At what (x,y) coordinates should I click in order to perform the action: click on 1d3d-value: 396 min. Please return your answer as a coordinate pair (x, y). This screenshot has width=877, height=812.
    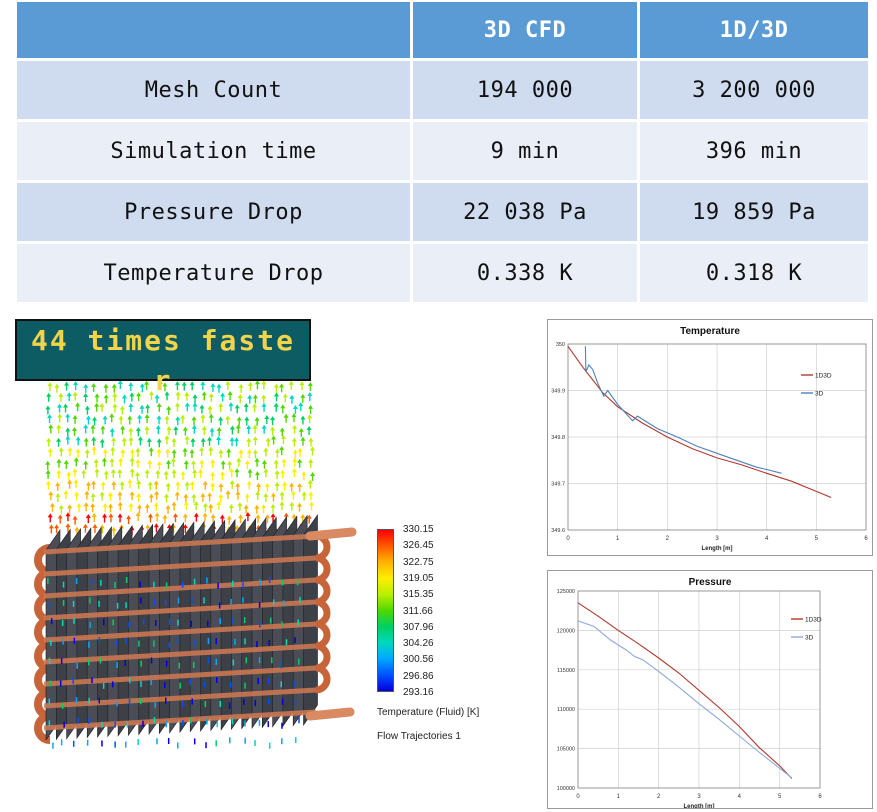
    Looking at the image, I should click on (754, 151).